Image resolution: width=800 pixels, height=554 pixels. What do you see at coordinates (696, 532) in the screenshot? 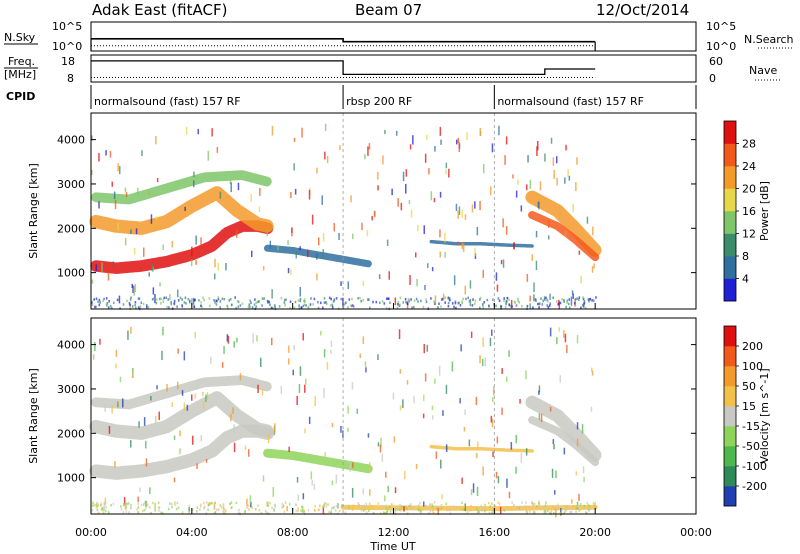
I see `xtick-label-6: 00:00` at bounding box center [696, 532].